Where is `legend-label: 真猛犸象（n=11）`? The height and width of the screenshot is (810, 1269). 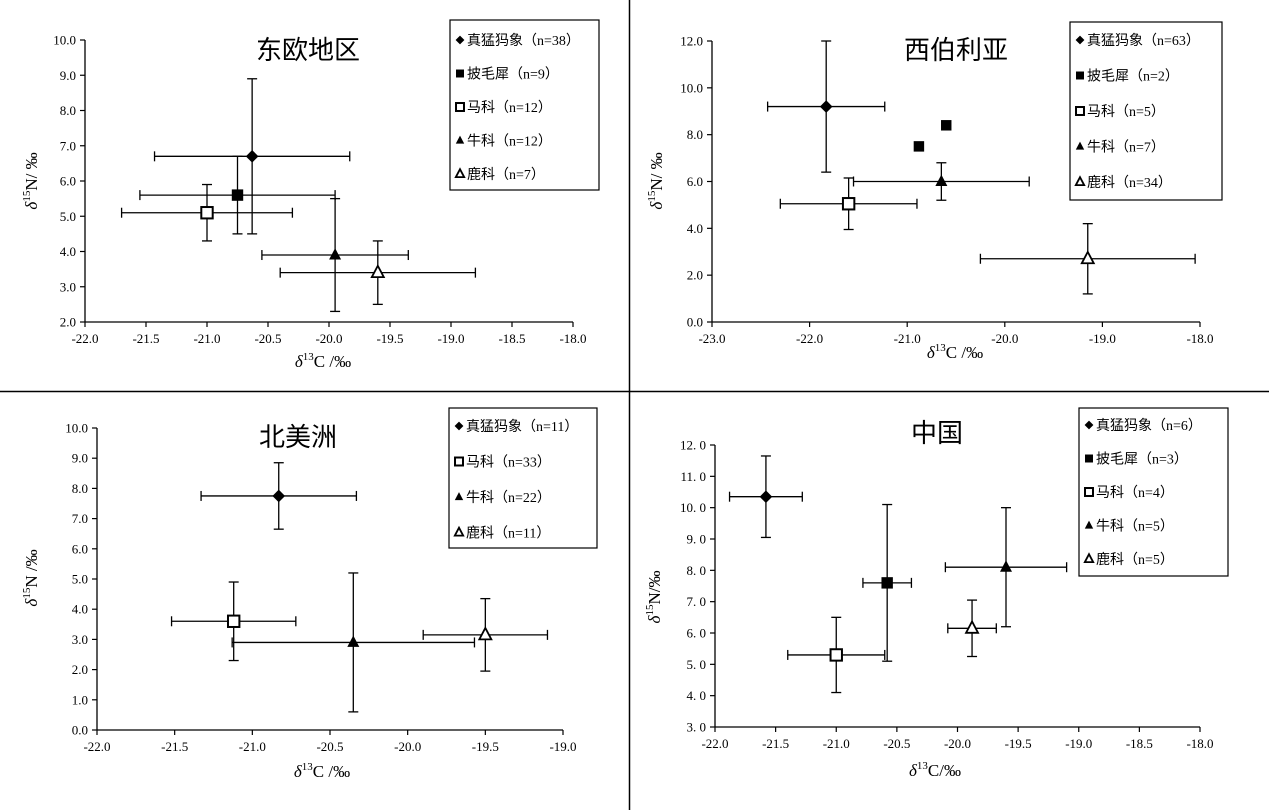
legend-label: 真猛犸象（n=11） is located at coordinates (522, 427).